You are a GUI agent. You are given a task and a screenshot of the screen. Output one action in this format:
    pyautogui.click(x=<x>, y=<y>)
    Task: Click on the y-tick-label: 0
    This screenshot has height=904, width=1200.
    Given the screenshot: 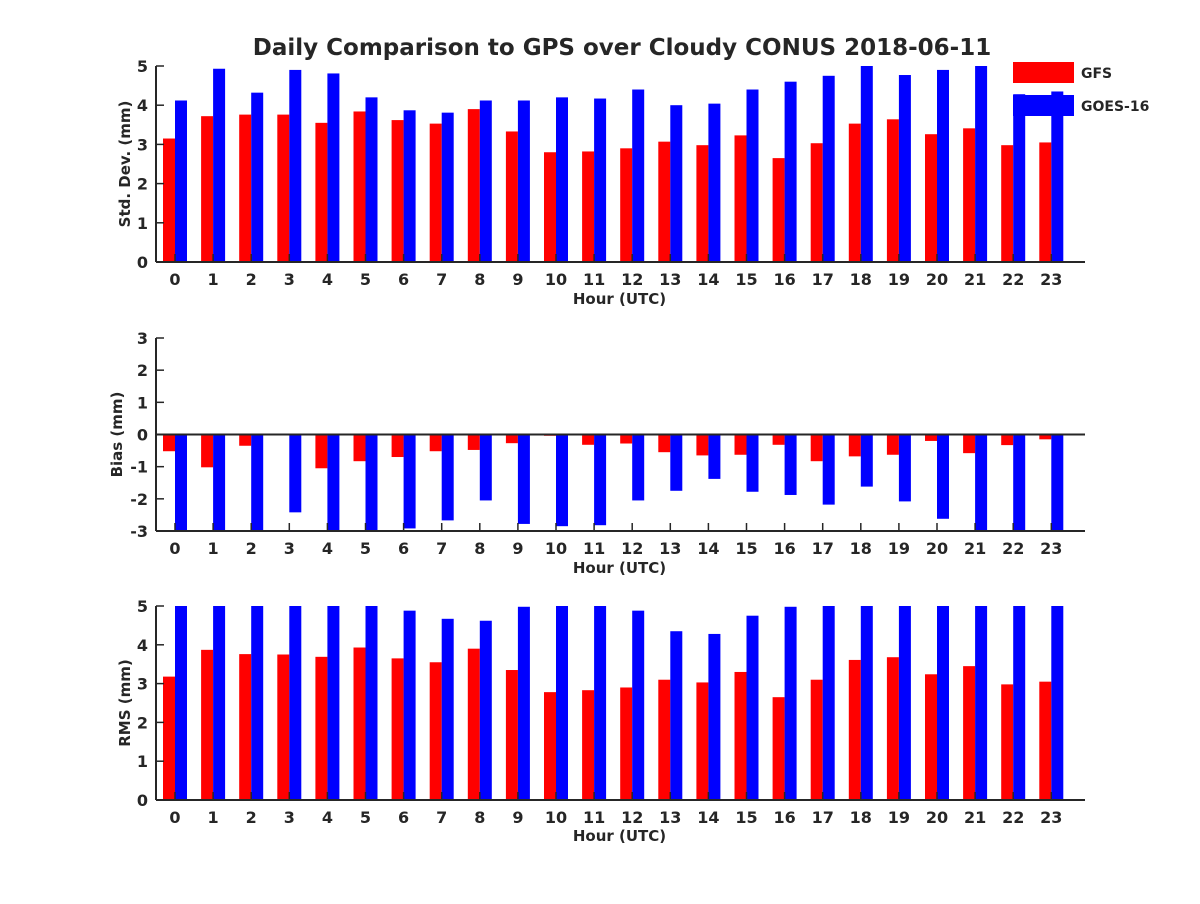 What is the action you would take?
    pyautogui.click(x=142, y=262)
    